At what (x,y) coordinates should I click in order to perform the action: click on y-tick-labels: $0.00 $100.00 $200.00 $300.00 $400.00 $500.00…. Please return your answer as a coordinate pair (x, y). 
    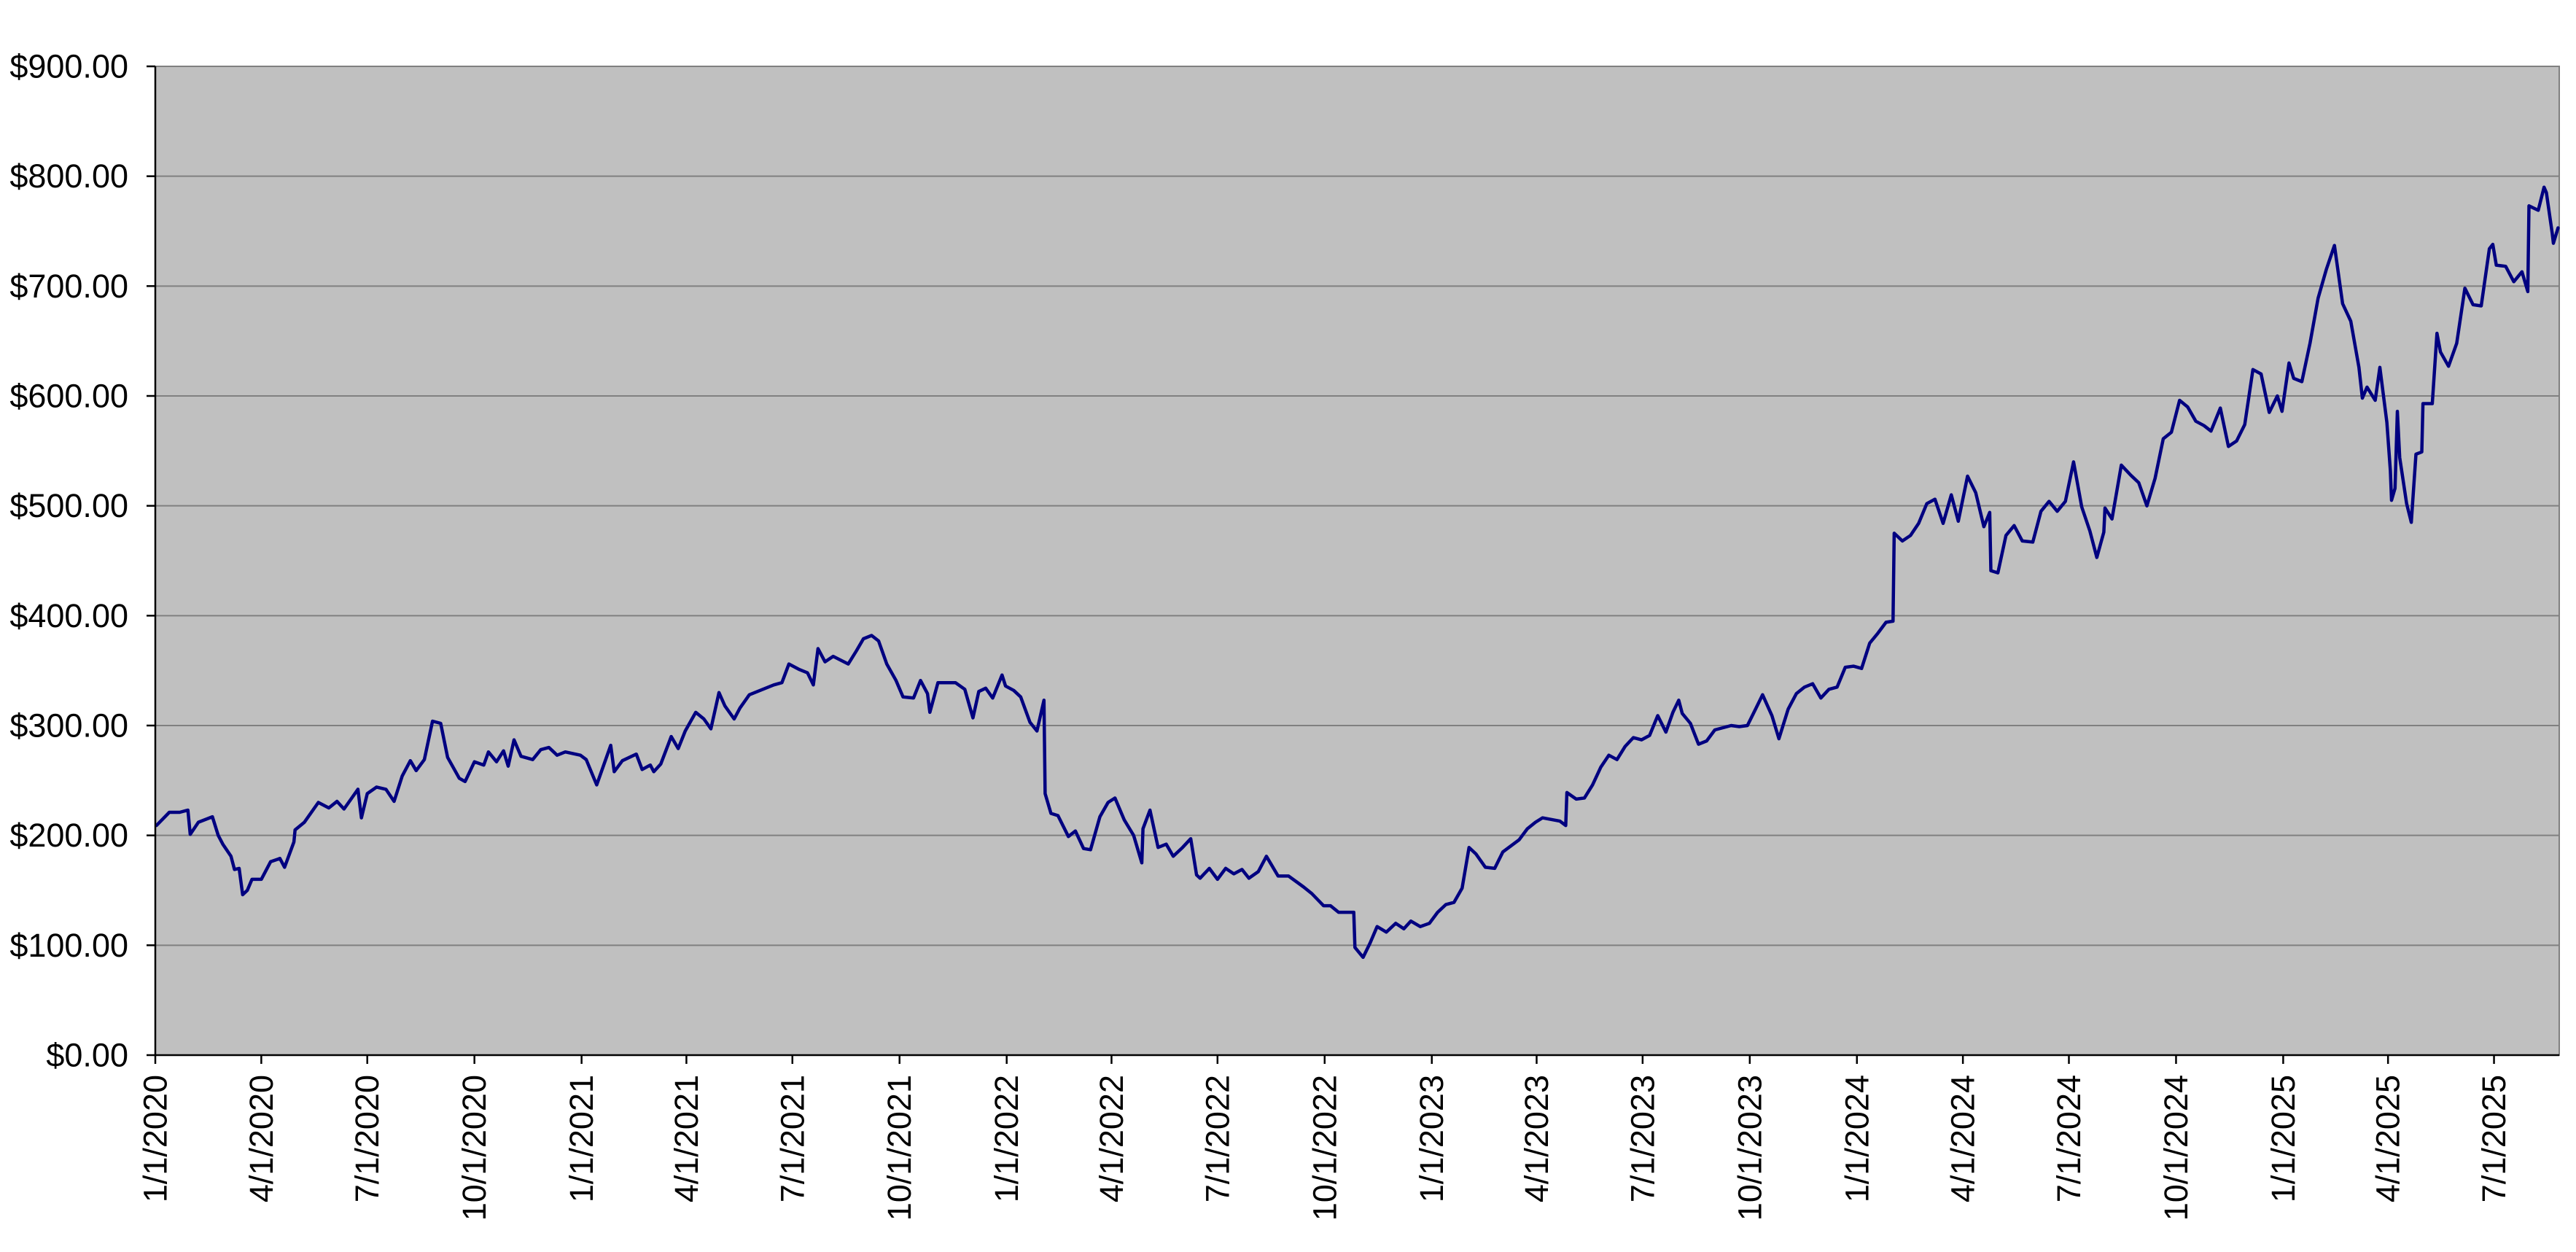
    Looking at the image, I should click on (68, 561).